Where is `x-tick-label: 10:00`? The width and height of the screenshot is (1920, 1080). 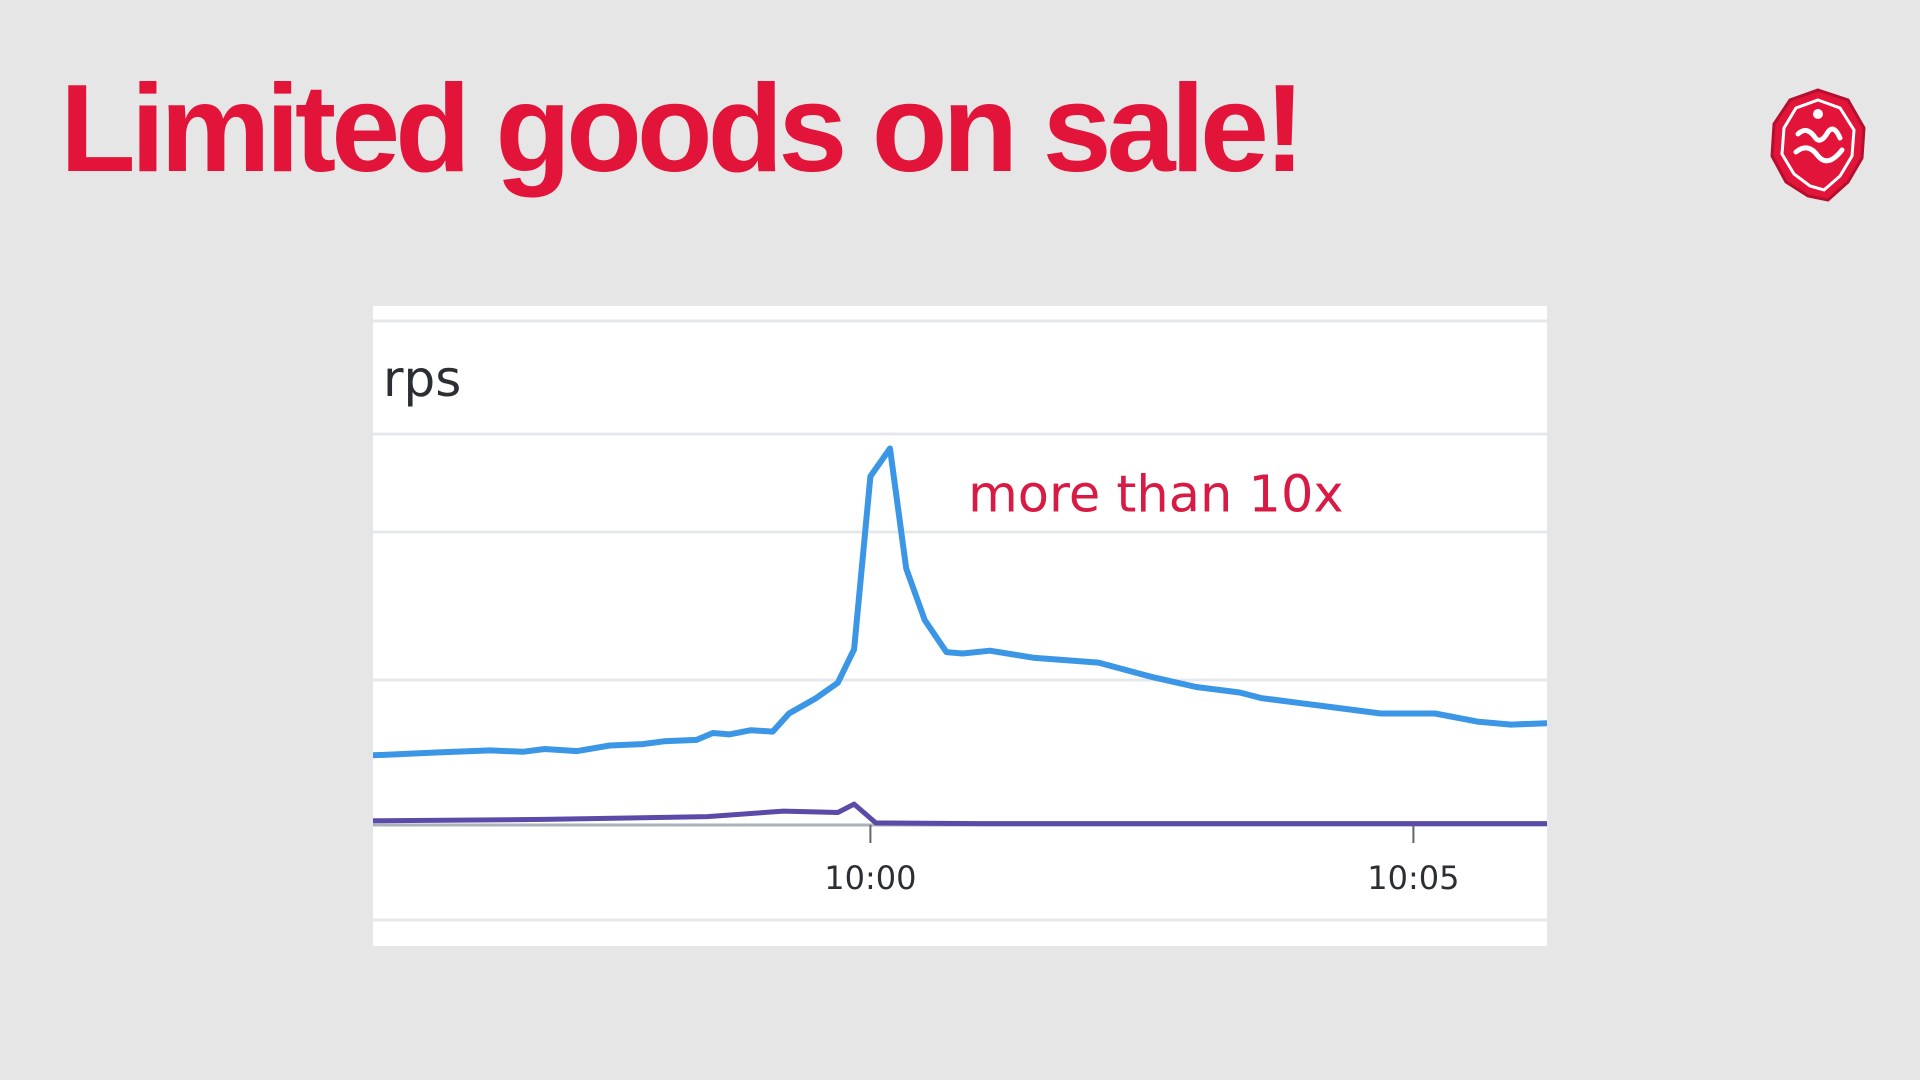
x-tick-label: 10:00 is located at coordinates (870, 878).